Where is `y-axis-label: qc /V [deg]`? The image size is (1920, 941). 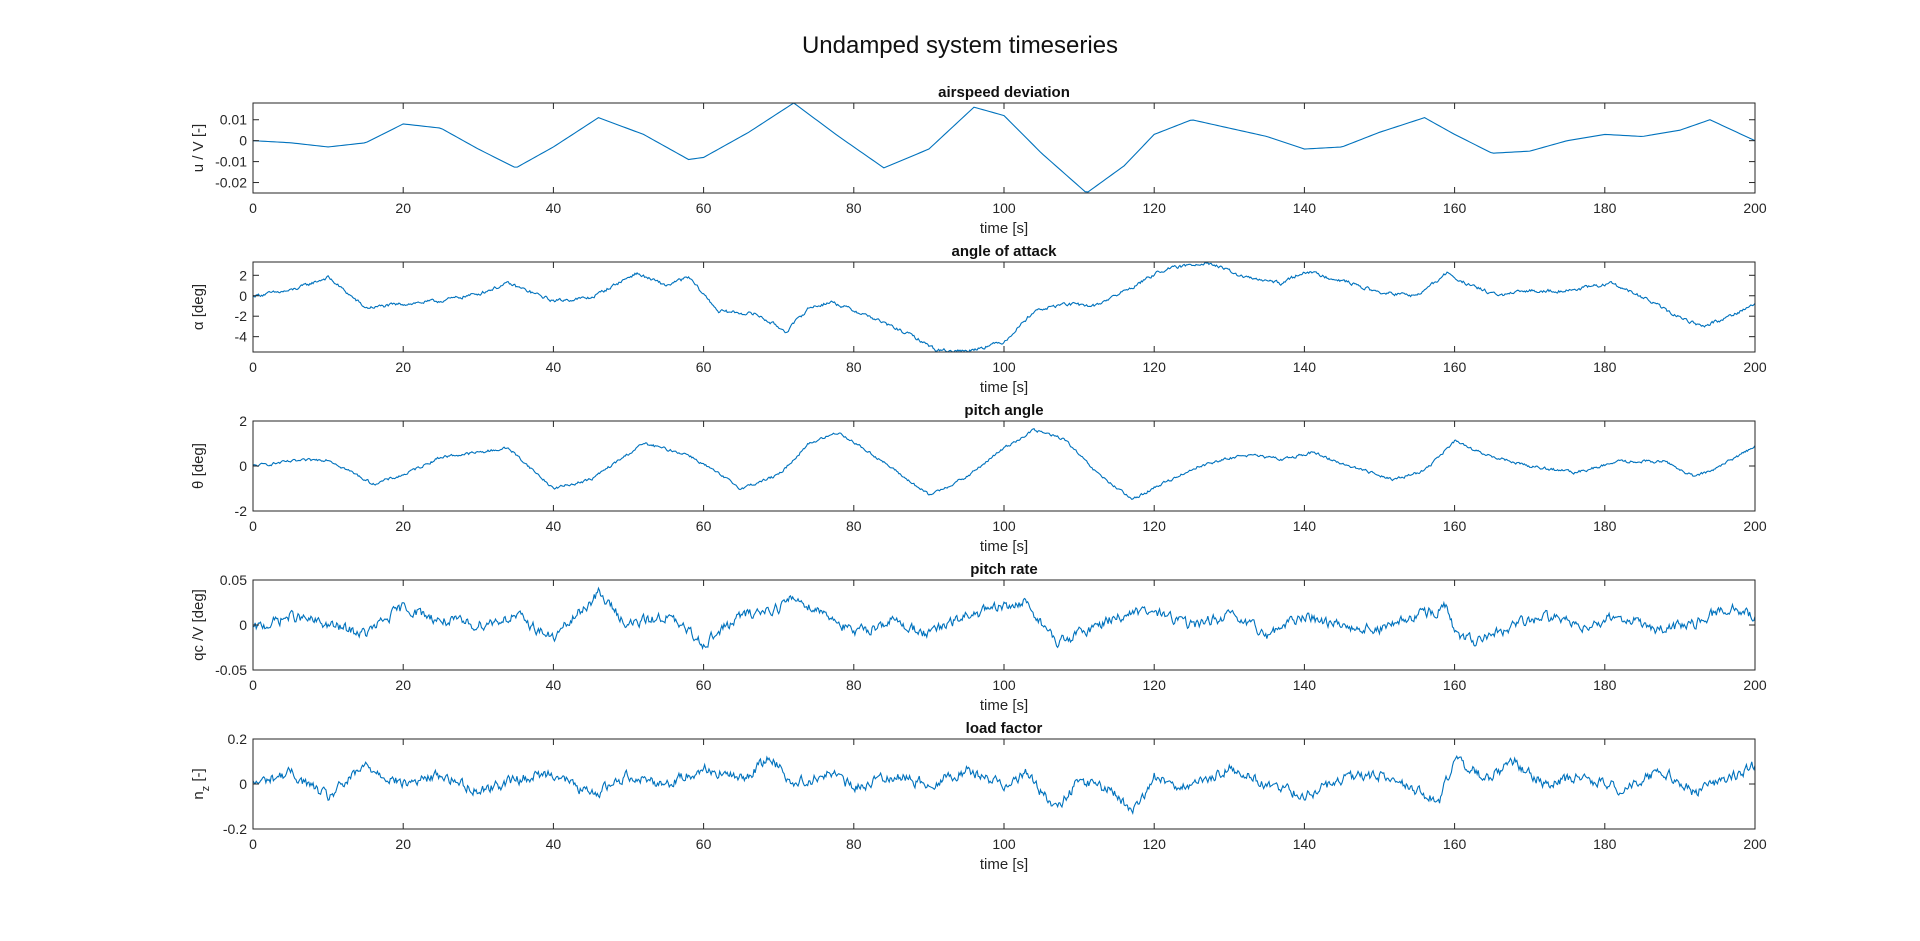
y-axis-label: qc /V [deg] is located at coordinates (198, 625).